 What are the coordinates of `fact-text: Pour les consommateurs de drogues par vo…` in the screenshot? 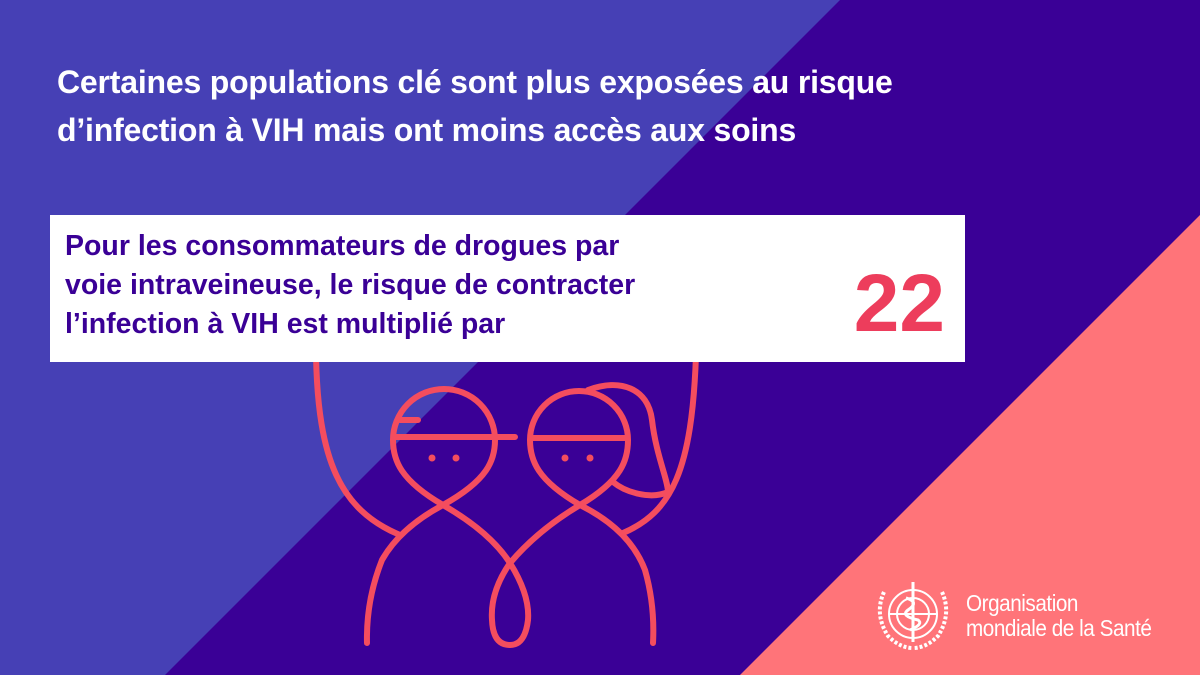 It's located at (350, 285).